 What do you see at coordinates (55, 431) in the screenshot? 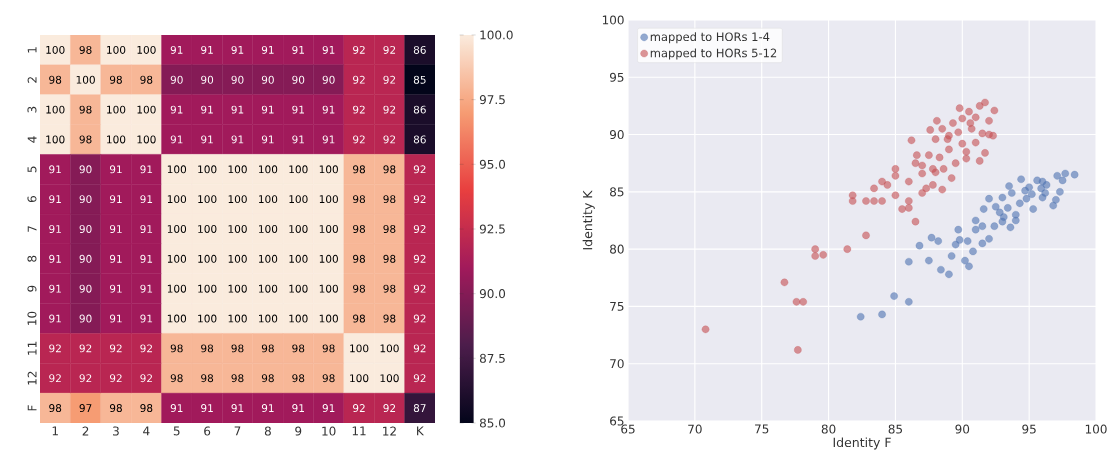
I see `x-tick-label: 1` at bounding box center [55, 431].